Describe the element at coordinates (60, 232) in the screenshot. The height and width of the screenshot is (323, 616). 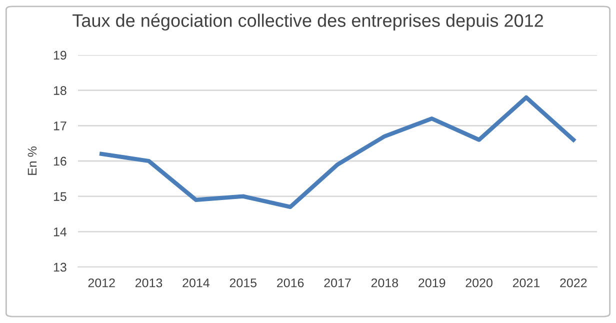
I see `y-tick-label: 14` at that location.